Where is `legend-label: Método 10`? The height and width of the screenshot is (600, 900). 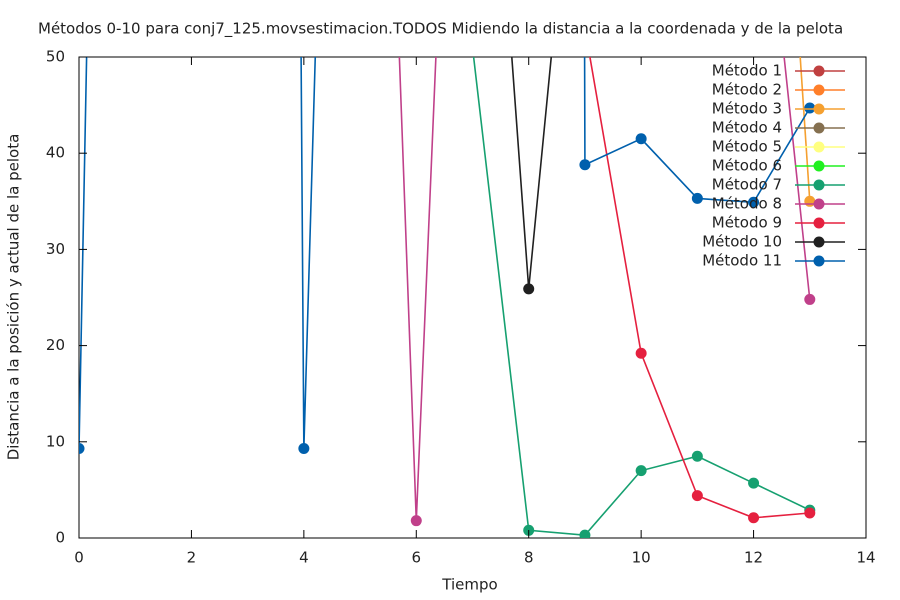
legend-label: Método 10 is located at coordinates (742, 242).